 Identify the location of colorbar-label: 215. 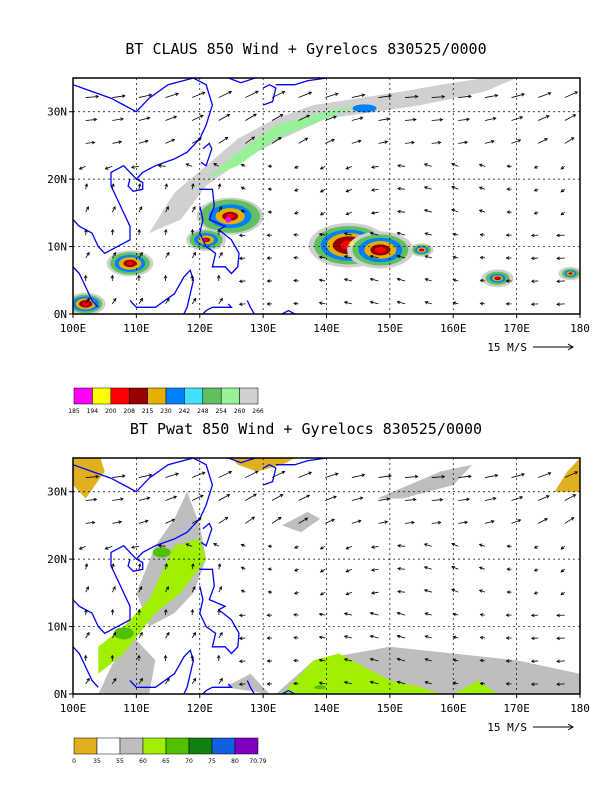
(148, 411).